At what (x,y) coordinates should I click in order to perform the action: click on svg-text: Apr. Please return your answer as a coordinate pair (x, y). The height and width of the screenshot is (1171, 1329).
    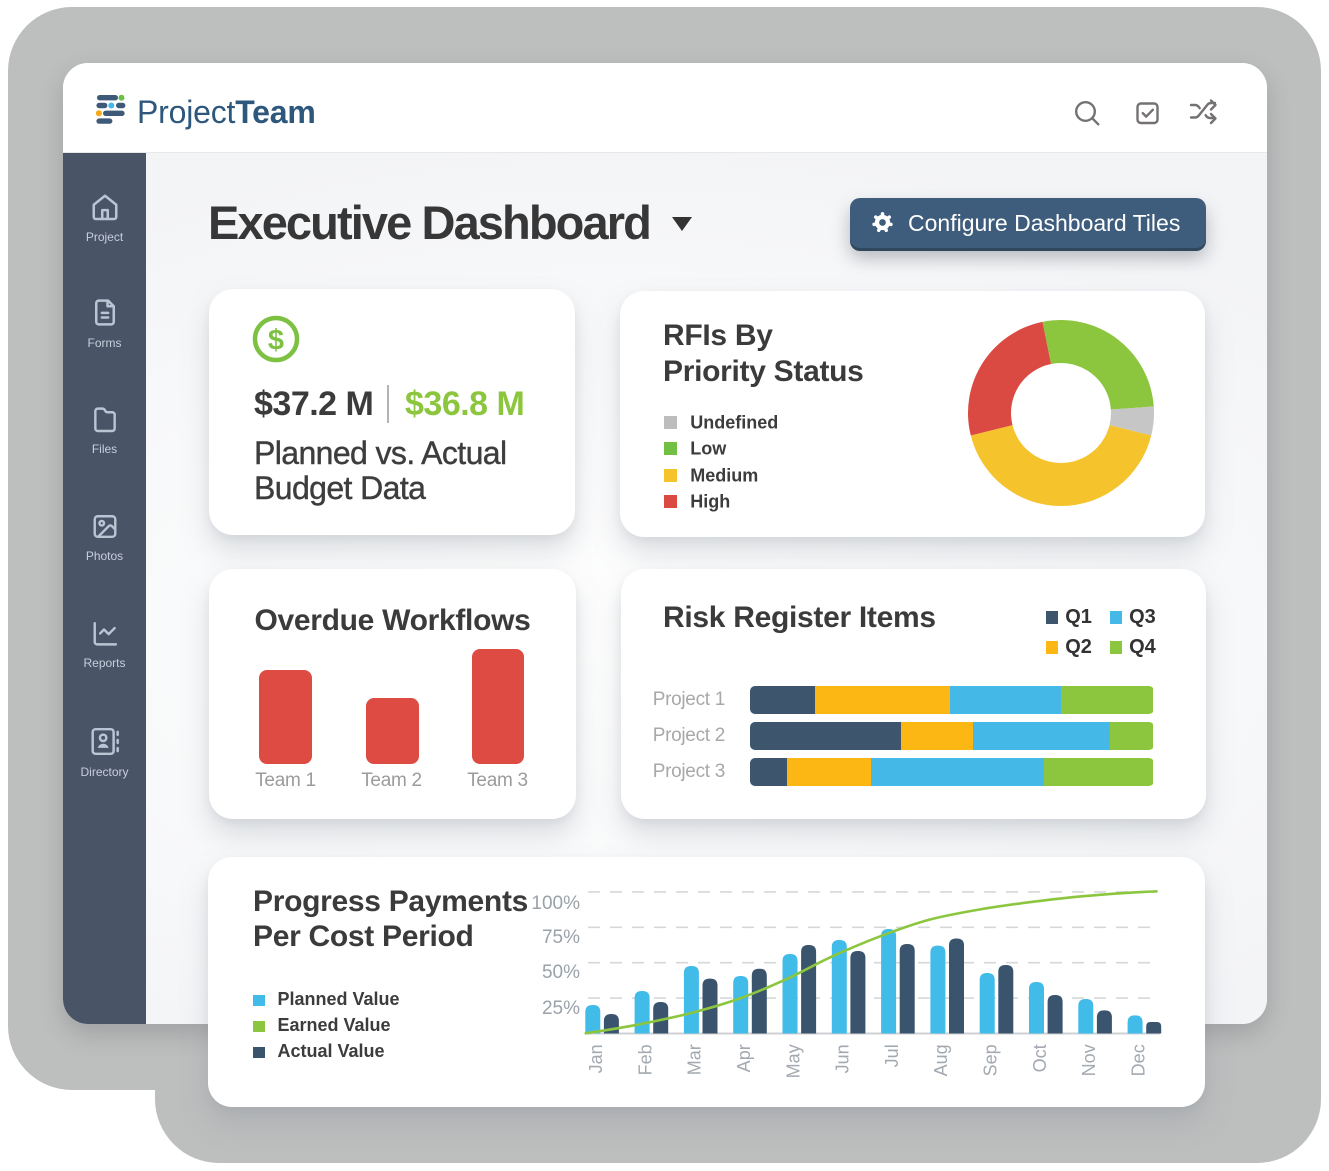
    Looking at the image, I should click on (744, 1058).